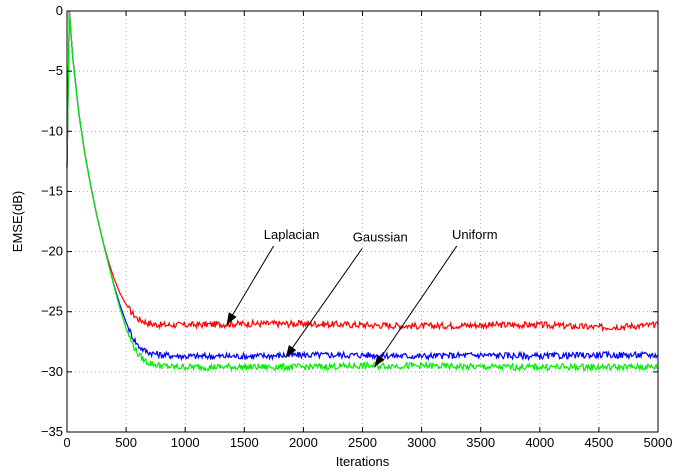 The height and width of the screenshot is (475, 679). What do you see at coordinates (17, 221) in the screenshot?
I see `y-axis-label: EMSE(dB)` at bounding box center [17, 221].